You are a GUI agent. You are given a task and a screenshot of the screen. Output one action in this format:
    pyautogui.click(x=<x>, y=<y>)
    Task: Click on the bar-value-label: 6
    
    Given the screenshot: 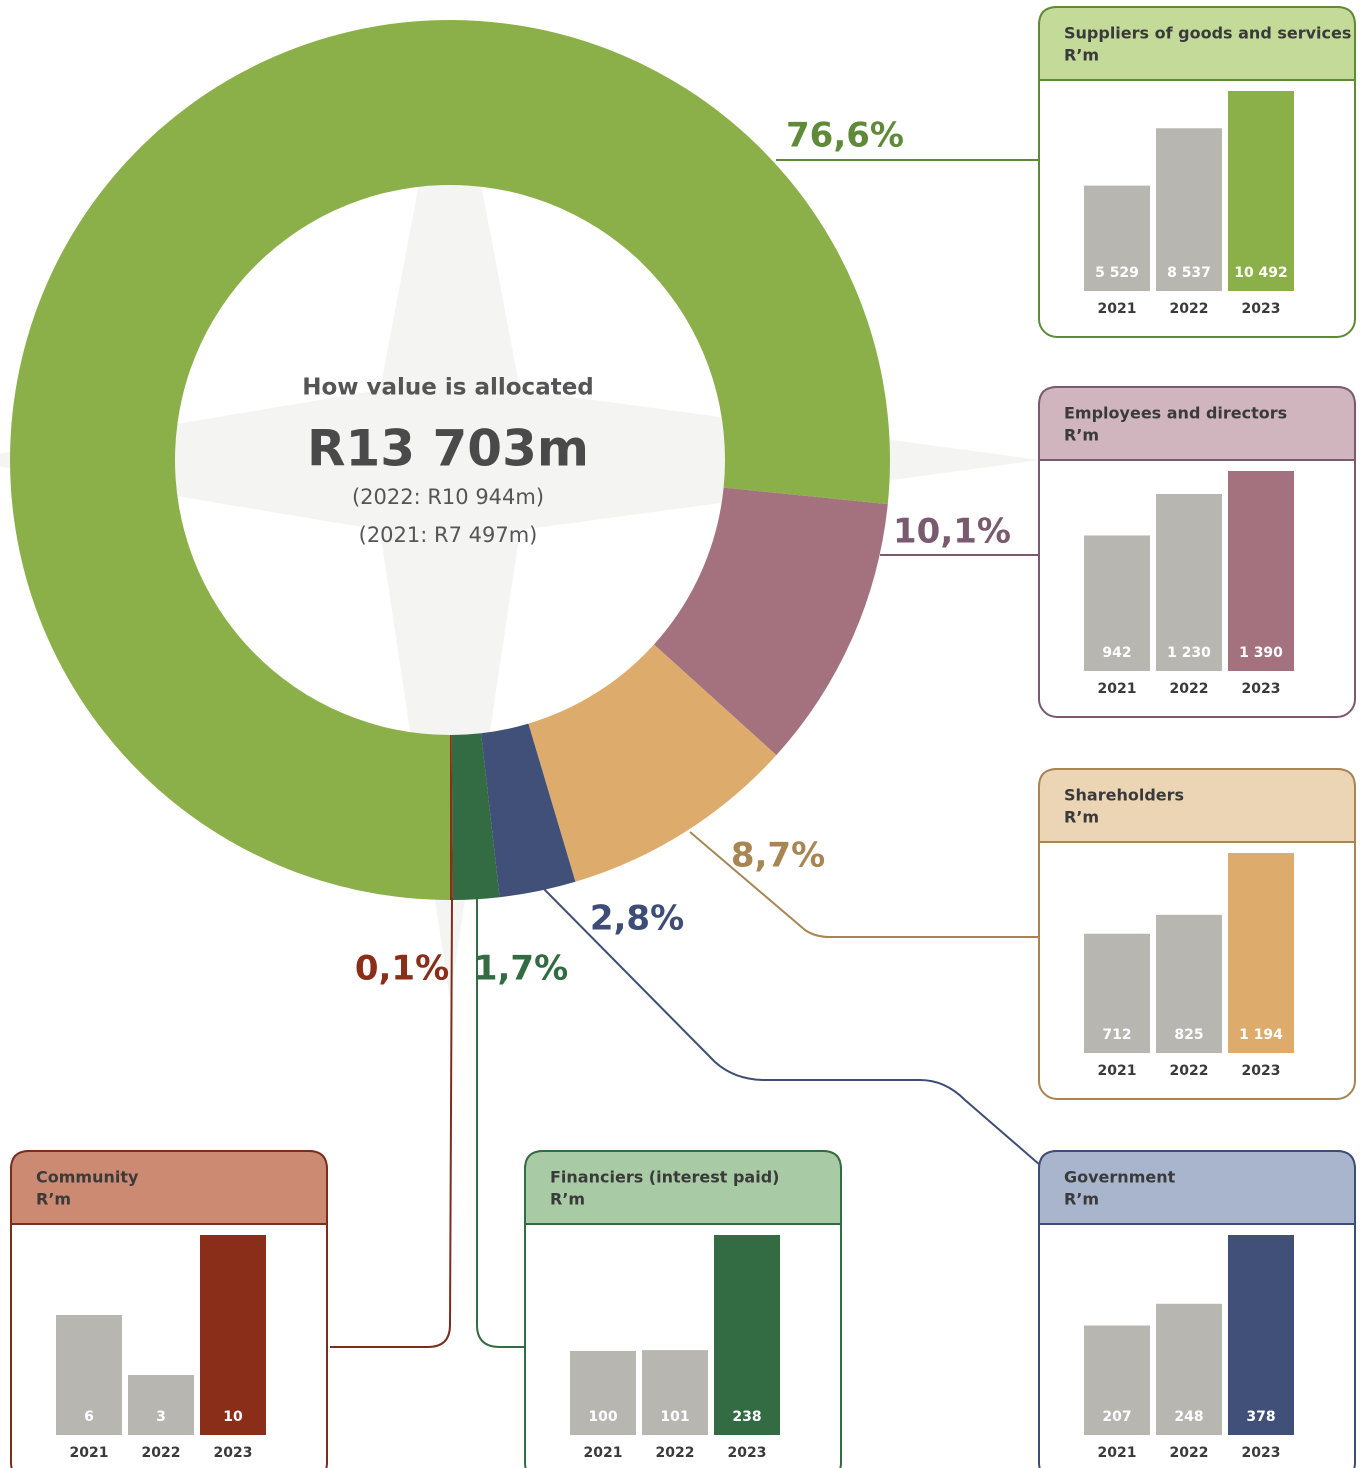 What is the action you would take?
    pyautogui.click(x=89, y=1417)
    